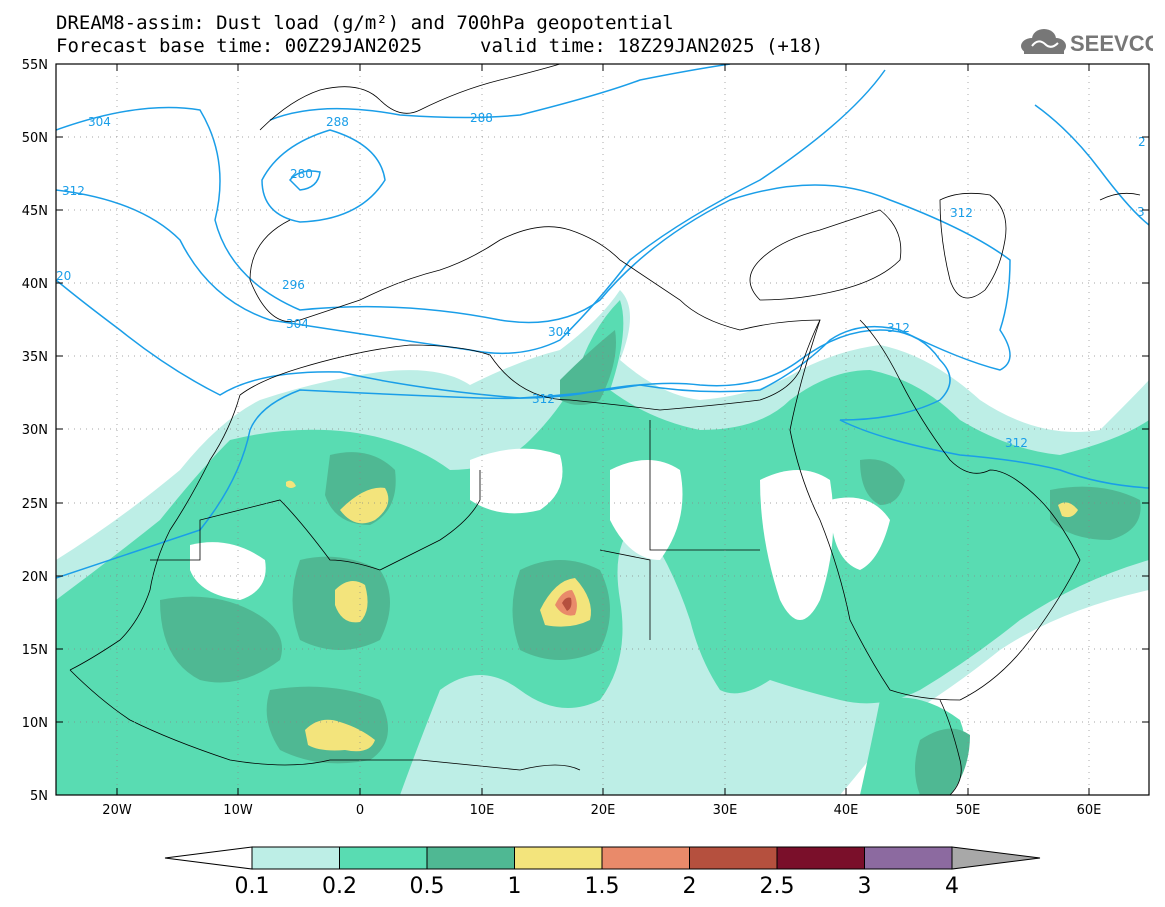 Image resolution: width=1165 pixels, height=907 pixels. Describe the element at coordinates (252, 886) in the screenshot. I see `colorbar-tick-label: 0.1` at that location.